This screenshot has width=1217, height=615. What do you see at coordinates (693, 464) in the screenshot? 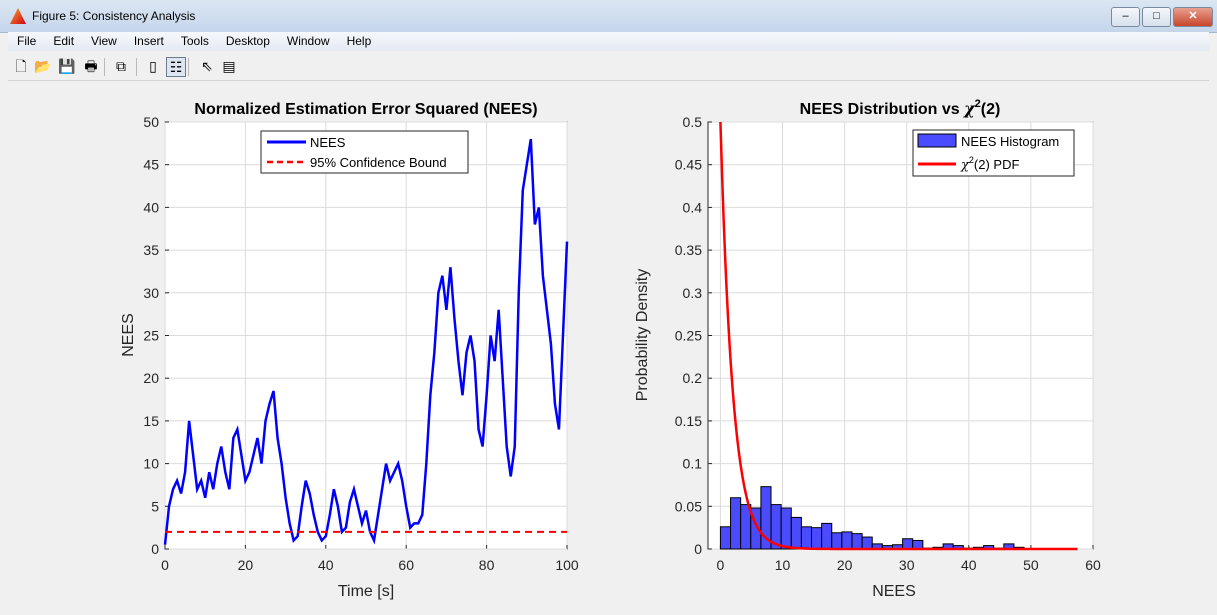
I see `y-tick-label: 0.1` at bounding box center [693, 464].